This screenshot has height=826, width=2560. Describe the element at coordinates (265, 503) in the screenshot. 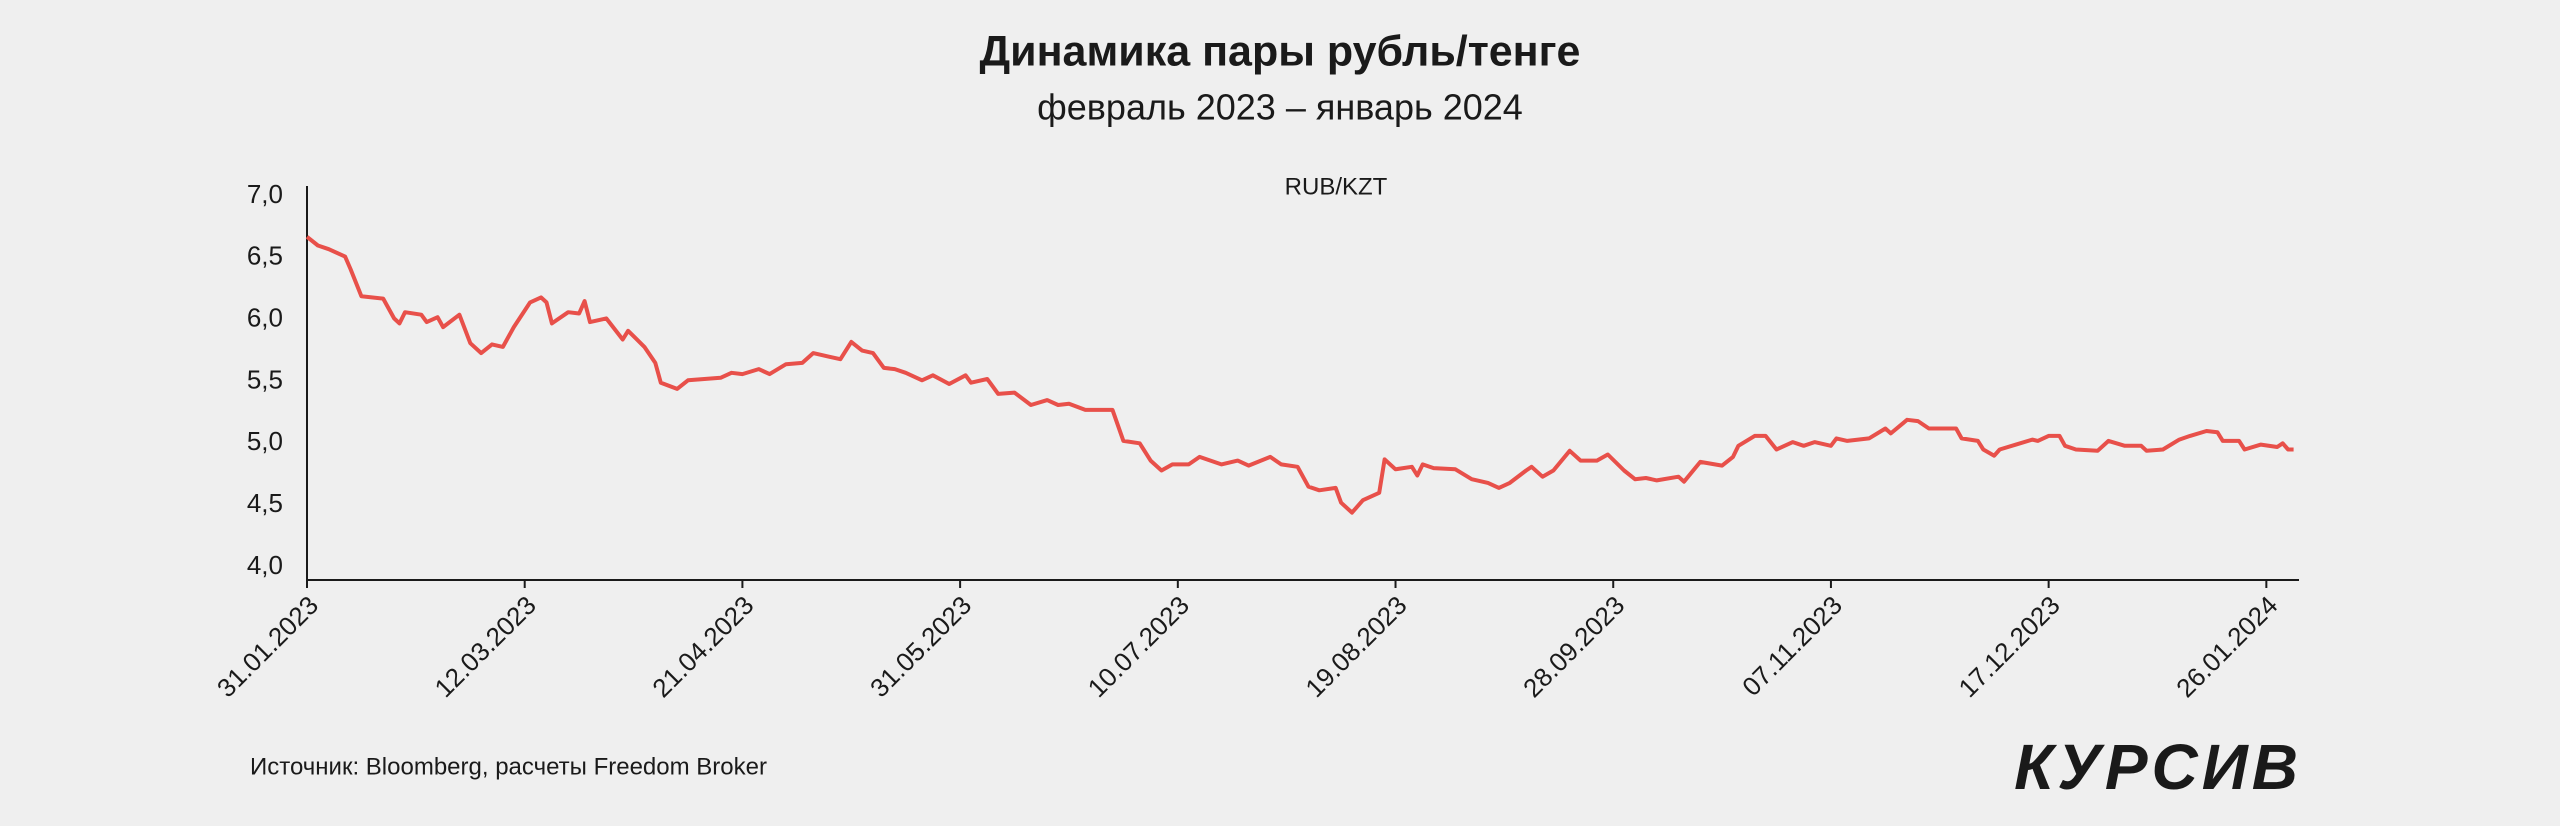

I see `y-tick-label: 4,5` at that location.